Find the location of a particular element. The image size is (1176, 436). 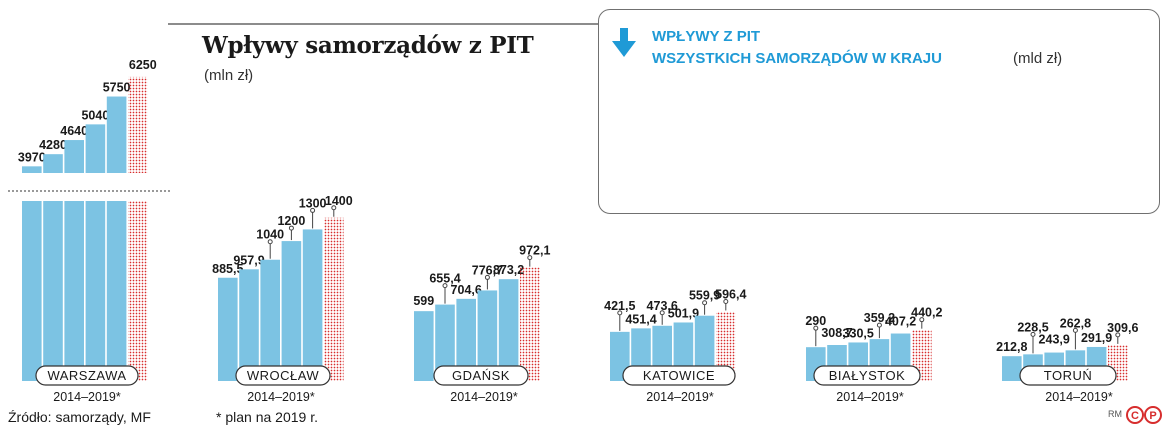

logo-icon: C P is located at coordinates (1144, 415).